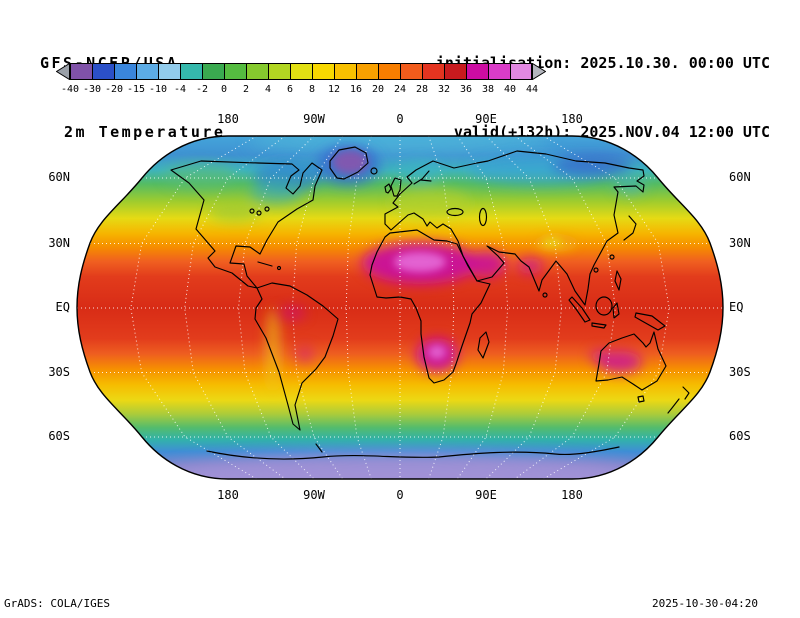  What do you see at coordinates (290, 89) in the screenshot?
I see `colorbar-tick-6: 6` at bounding box center [290, 89].